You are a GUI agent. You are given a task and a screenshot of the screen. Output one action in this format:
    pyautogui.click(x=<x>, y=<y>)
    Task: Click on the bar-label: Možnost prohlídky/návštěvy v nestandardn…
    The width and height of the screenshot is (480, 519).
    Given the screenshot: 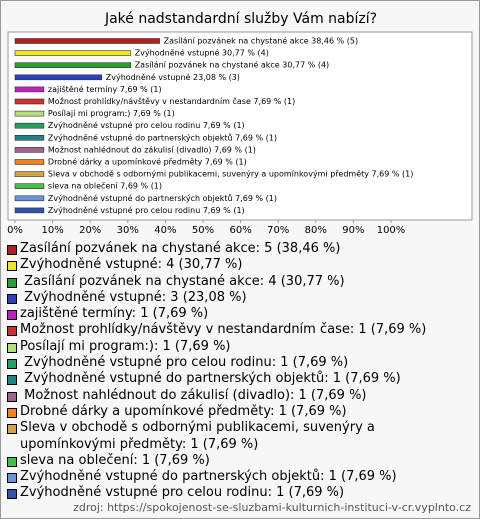 What is the action you would take?
    pyautogui.click(x=171, y=101)
    